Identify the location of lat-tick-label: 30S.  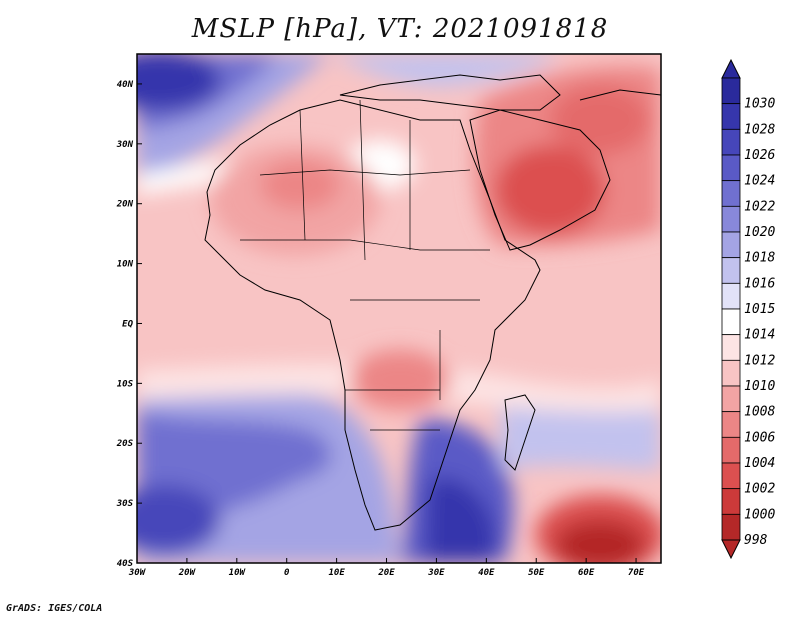
(125, 504).